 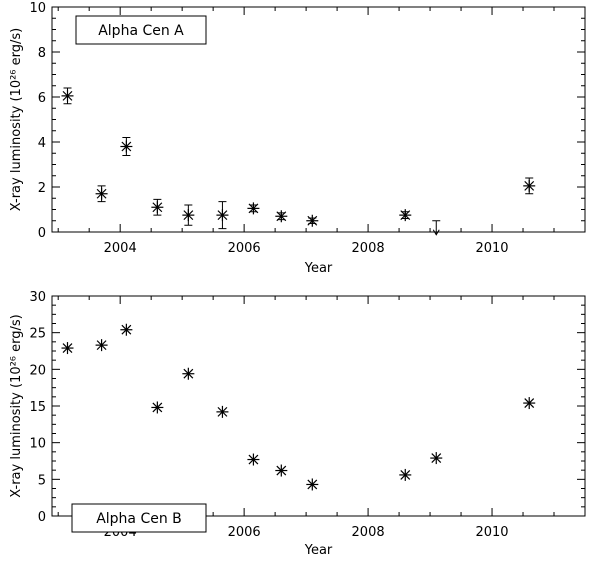 I want to click on y-tick-label: 15, so click(x=37, y=407).